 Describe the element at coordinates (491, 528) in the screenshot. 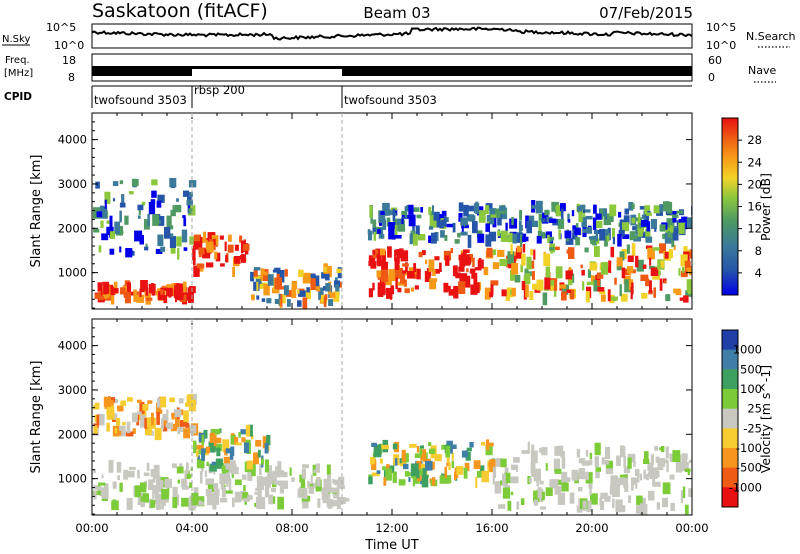

I see `x-tick-label: 16:00` at that location.